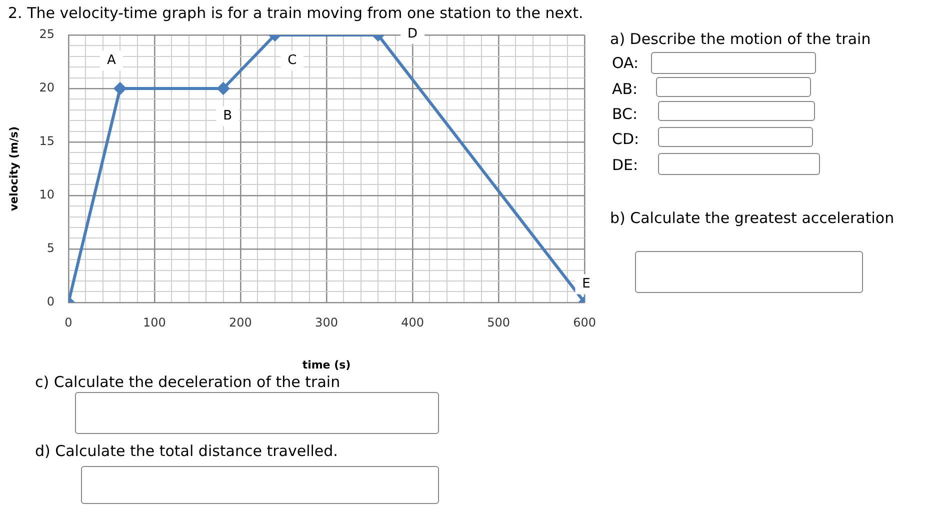 Image resolution: width=930 pixels, height=506 pixels. I want to click on text: AB:, so click(625, 89).